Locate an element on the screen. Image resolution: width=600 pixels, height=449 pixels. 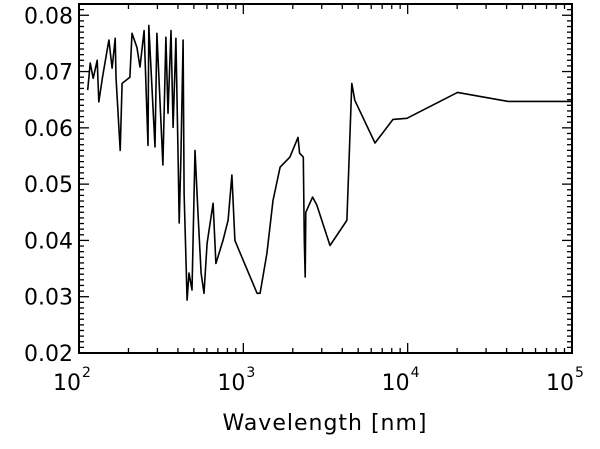
y-tick-label: 0.08 is located at coordinates (48, 16).